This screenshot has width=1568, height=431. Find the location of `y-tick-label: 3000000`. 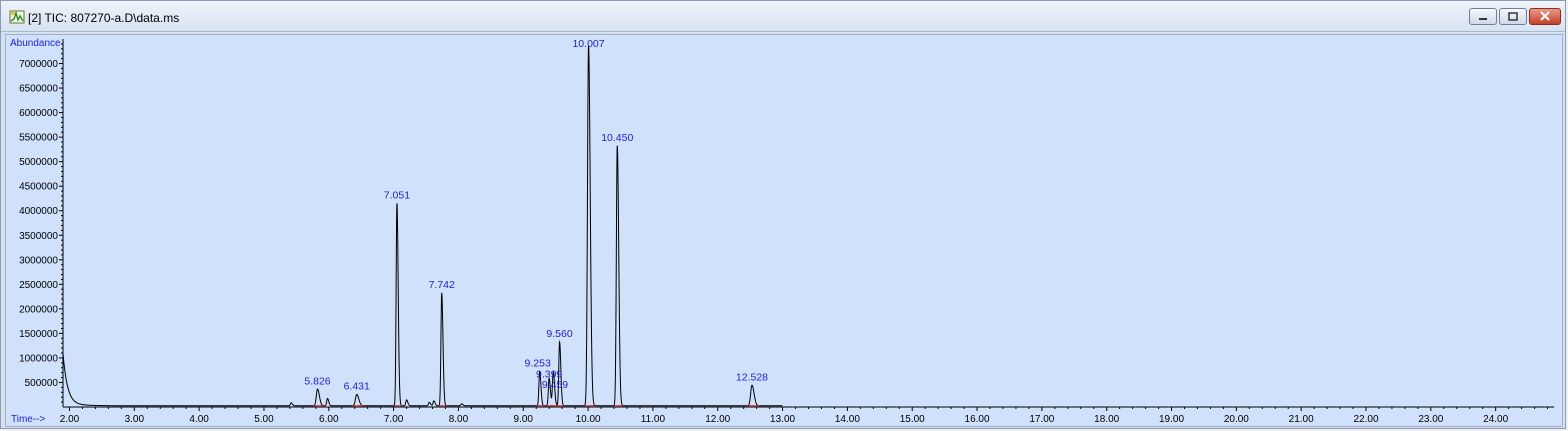

y-tick-label: 3000000 is located at coordinates (38, 260).